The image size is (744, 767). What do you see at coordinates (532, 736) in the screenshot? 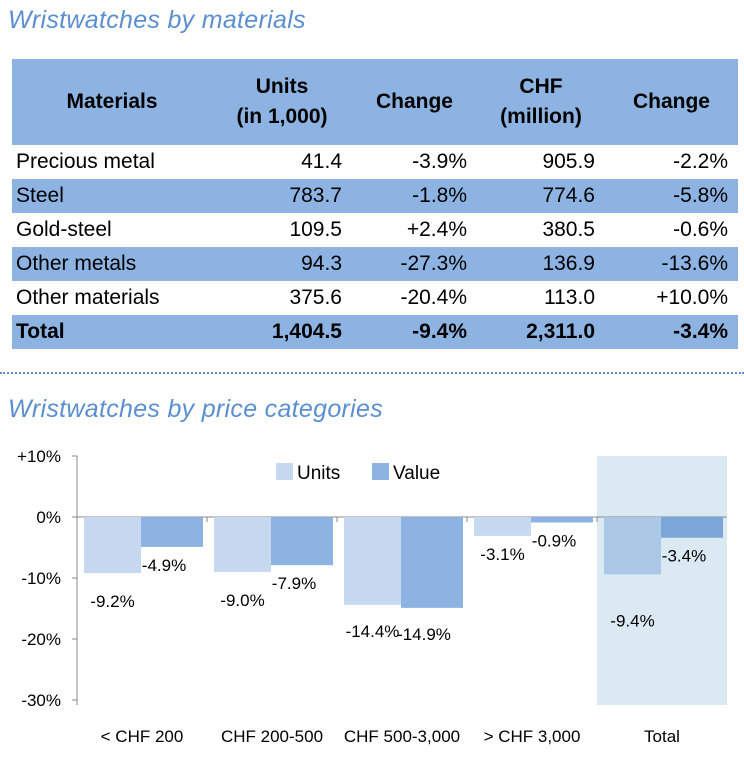
I see `x-tick-label: > CHF 3,000` at bounding box center [532, 736].